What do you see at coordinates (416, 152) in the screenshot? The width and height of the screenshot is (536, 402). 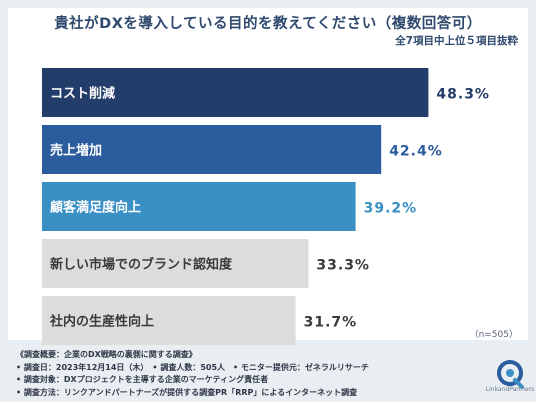 I see `value-label-1: 42.4%` at bounding box center [416, 152].